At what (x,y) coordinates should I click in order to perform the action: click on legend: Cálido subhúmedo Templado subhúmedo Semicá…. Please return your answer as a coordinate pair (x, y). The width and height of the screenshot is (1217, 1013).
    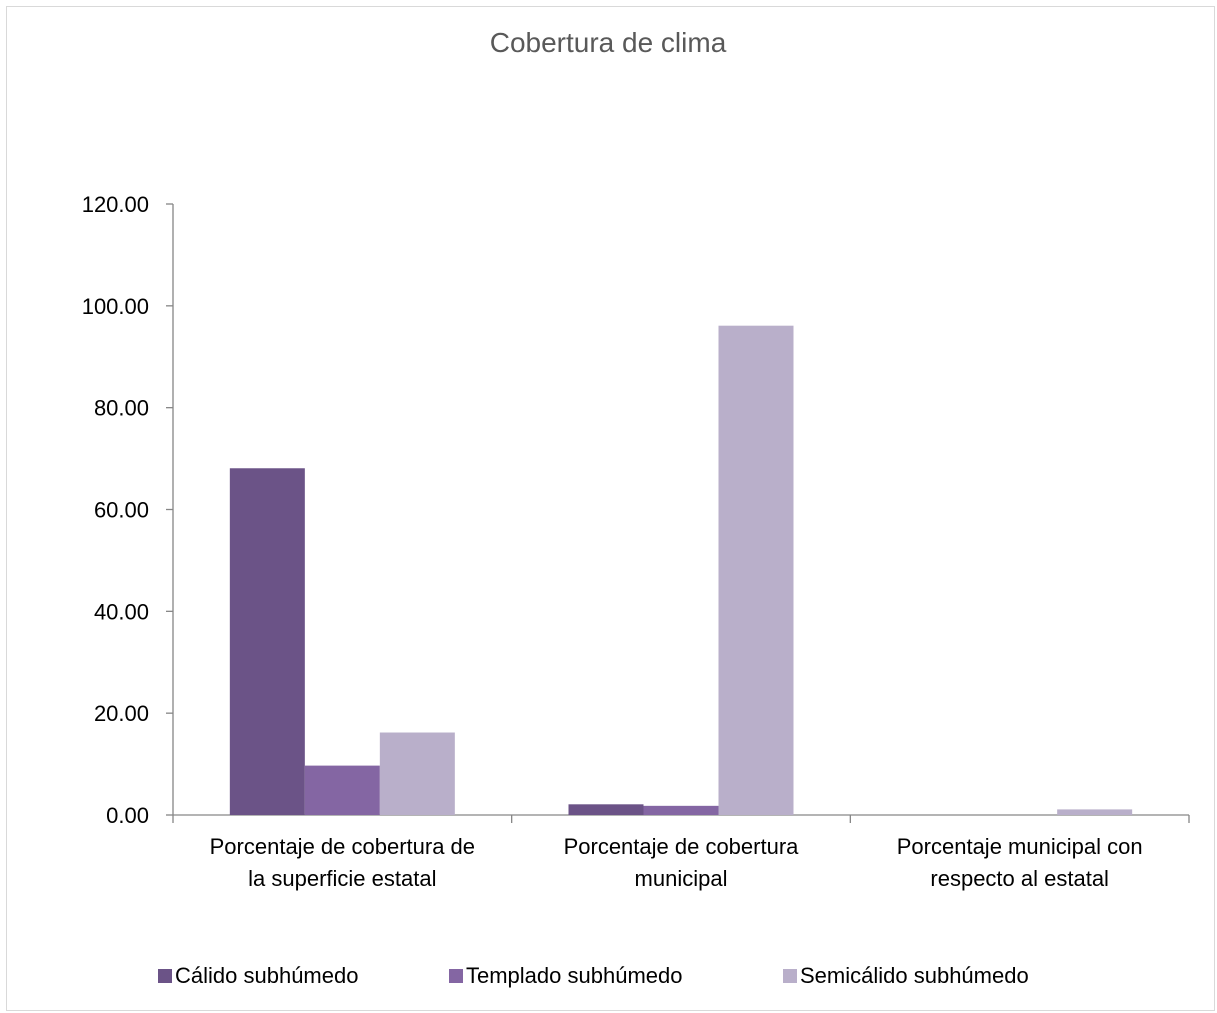
    Looking at the image, I should click on (593, 975).